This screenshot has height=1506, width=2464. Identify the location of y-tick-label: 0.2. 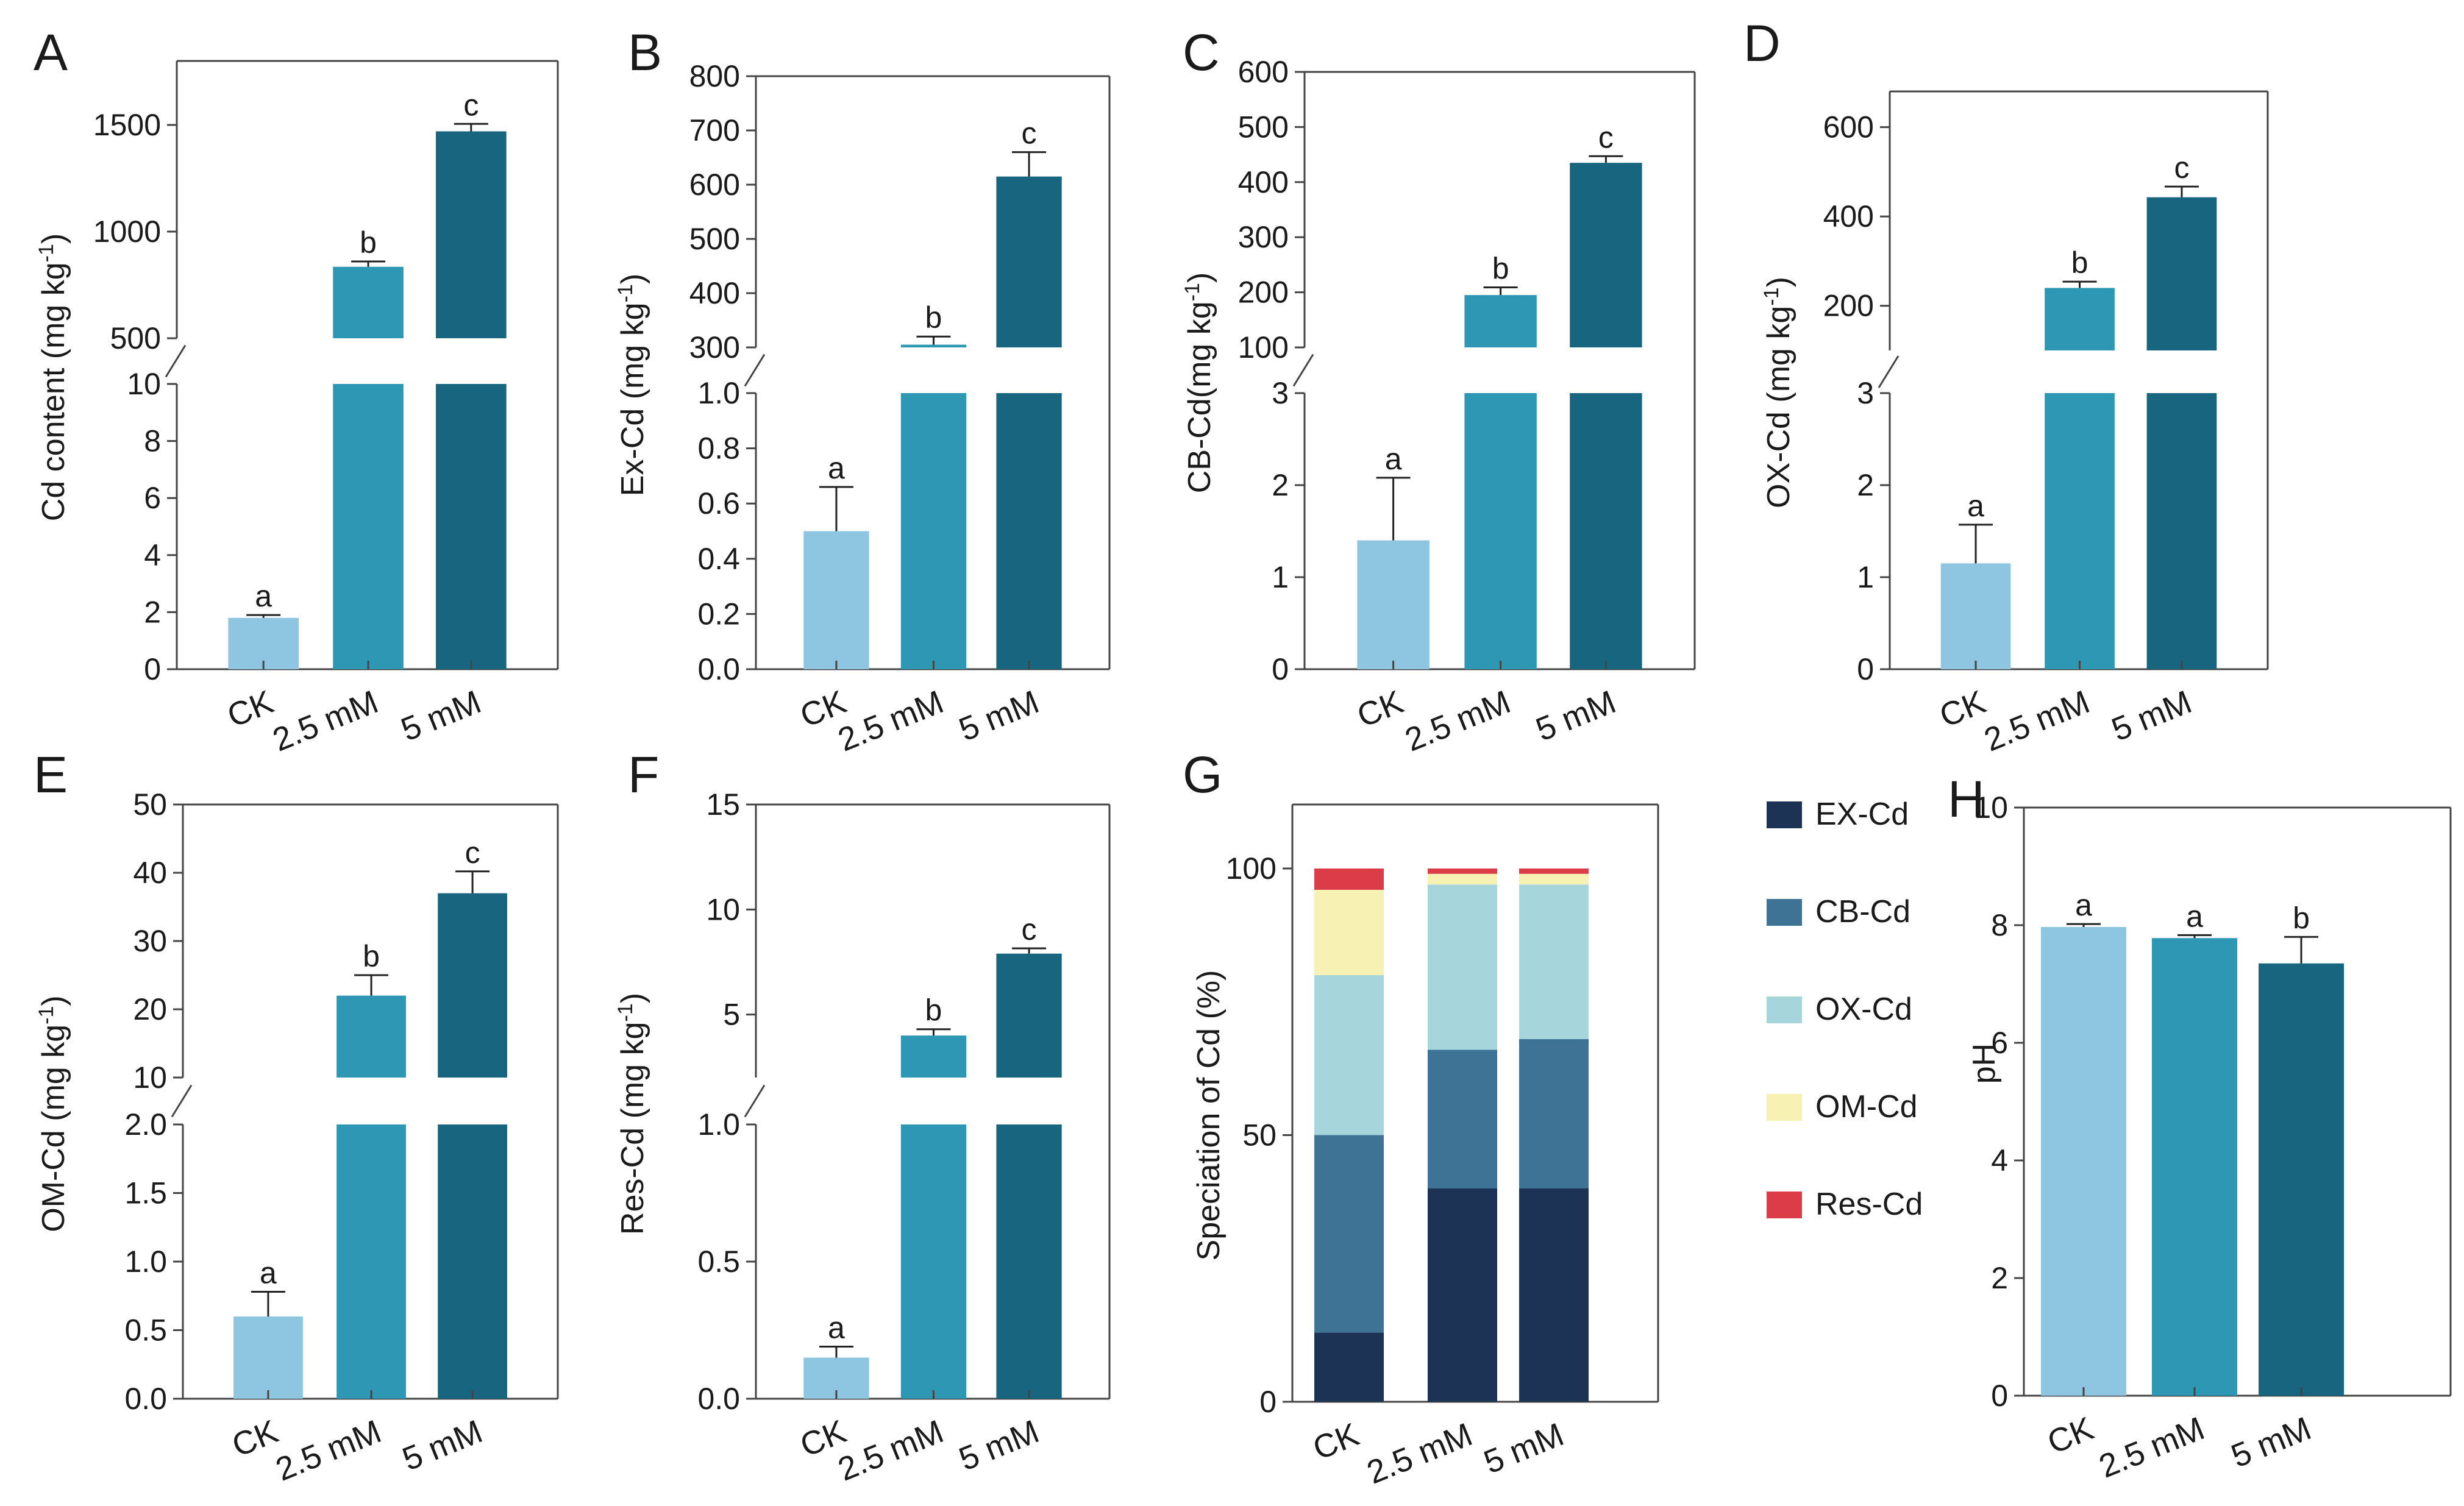
(719, 614).